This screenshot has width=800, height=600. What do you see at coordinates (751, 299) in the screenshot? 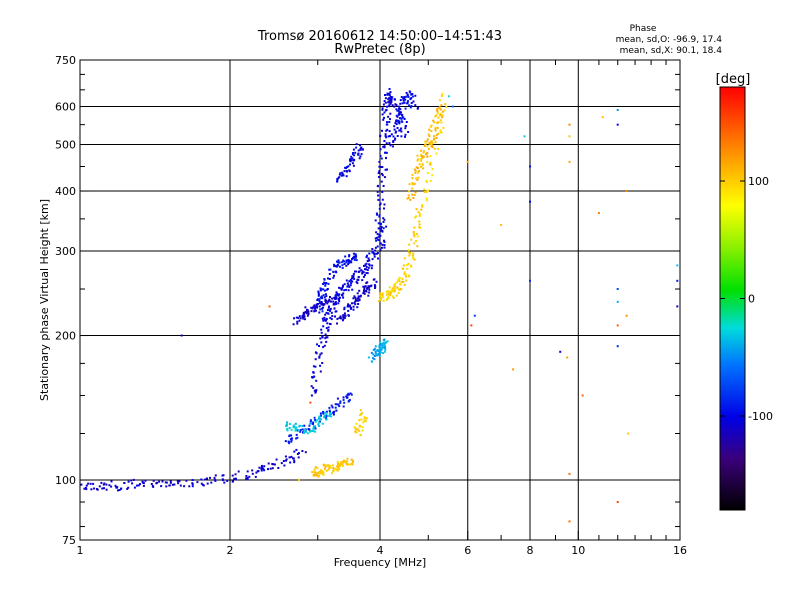
I see `colorbar-tick-label: 0` at bounding box center [751, 299].